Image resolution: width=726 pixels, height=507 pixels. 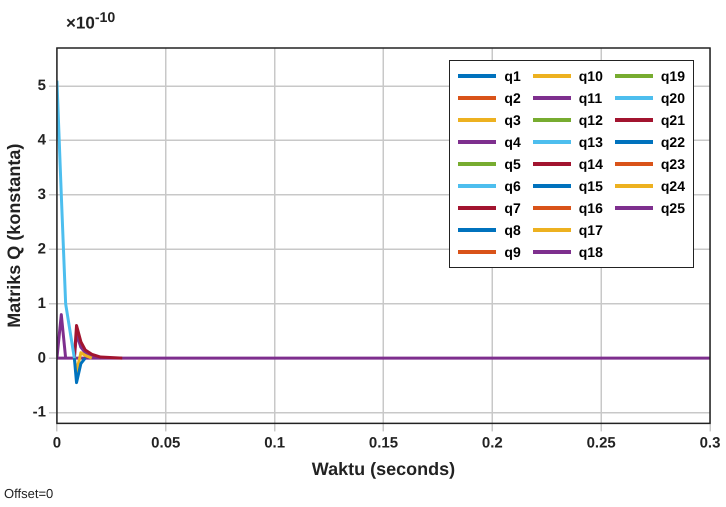 I want to click on legend-label: q13, so click(x=590, y=142).